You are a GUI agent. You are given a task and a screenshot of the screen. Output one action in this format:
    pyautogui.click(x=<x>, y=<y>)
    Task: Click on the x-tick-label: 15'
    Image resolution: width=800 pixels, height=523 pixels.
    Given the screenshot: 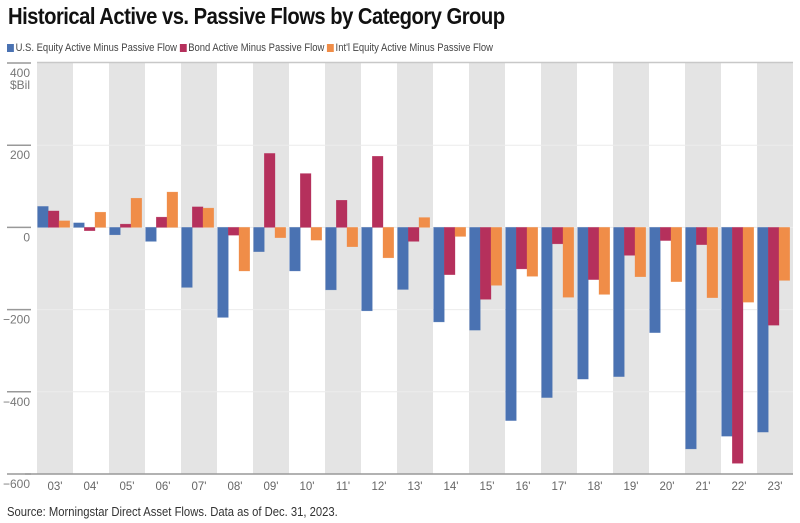 What is the action you would take?
    pyautogui.click(x=487, y=487)
    